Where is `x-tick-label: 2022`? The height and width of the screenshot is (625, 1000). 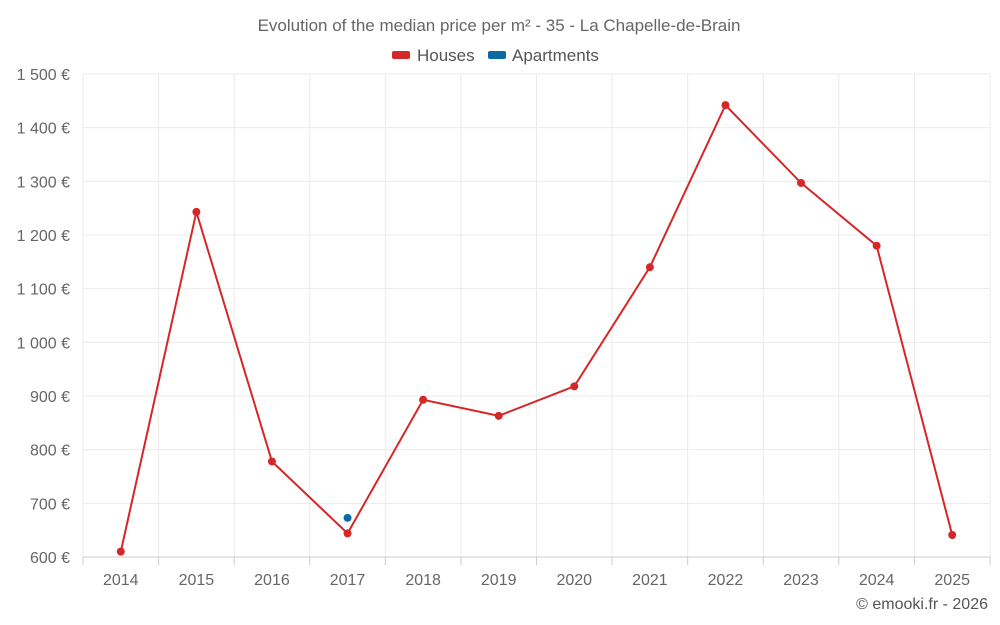 x-tick-label: 2022 is located at coordinates (726, 580).